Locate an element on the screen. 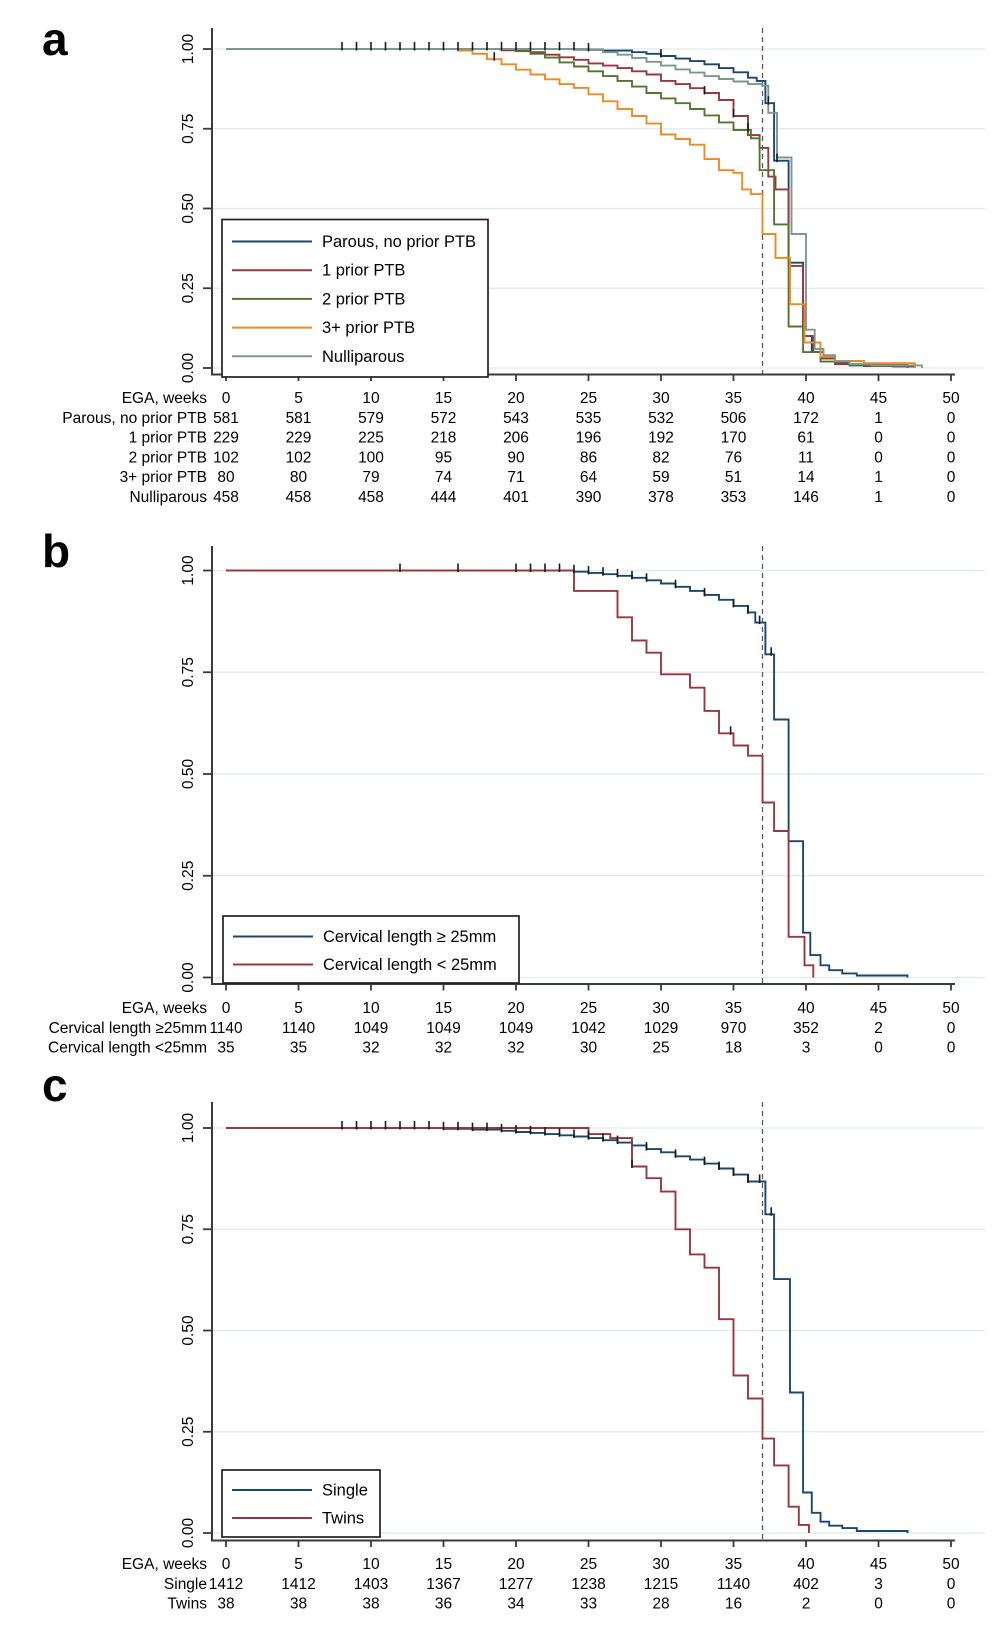  risk-value: 100 is located at coordinates (371, 457).